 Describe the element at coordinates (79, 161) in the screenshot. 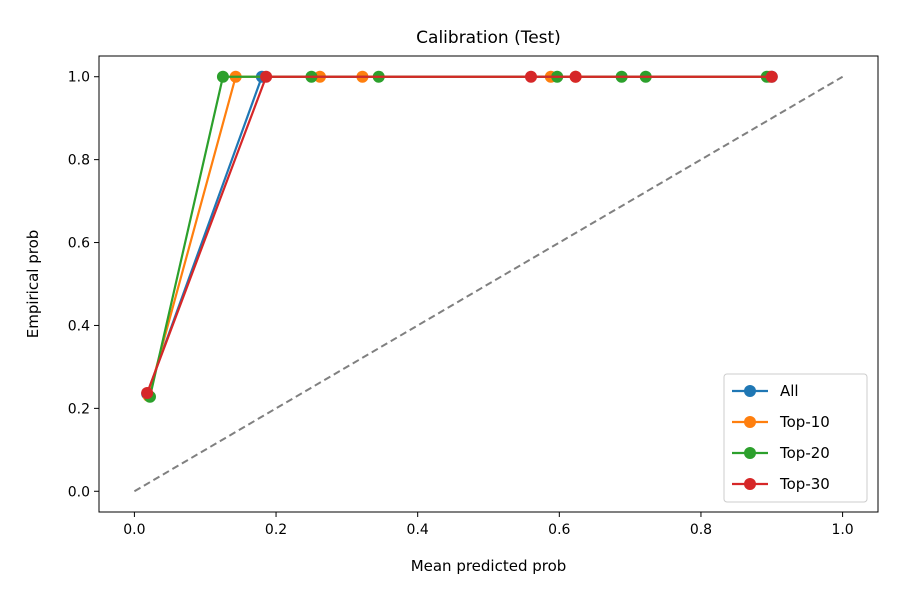

I see `y-tick-label: 0.8` at that location.